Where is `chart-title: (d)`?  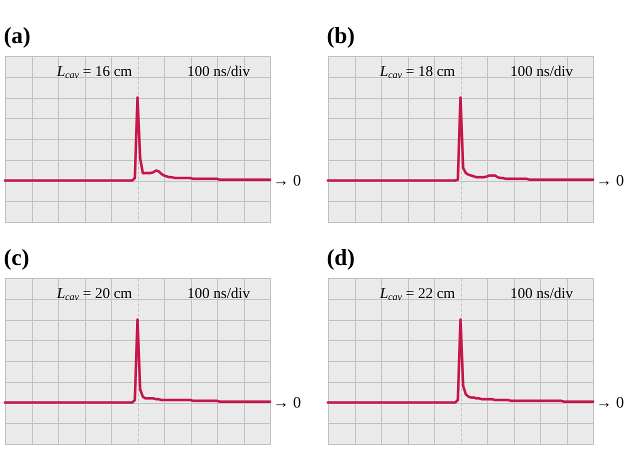
chart-title: (d) is located at coordinates (340, 257).